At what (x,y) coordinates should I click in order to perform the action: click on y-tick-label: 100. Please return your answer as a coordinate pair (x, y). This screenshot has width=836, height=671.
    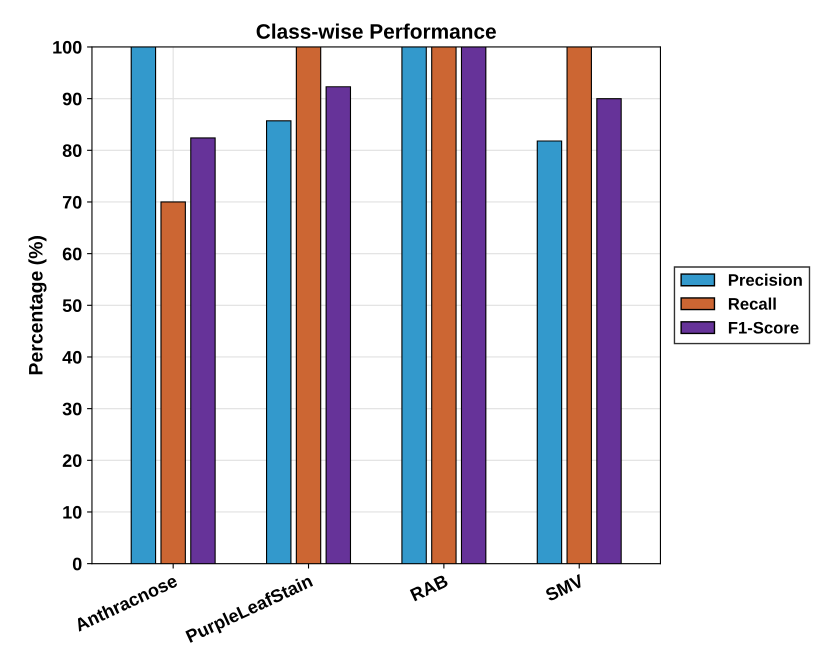
    Looking at the image, I should click on (67, 47).